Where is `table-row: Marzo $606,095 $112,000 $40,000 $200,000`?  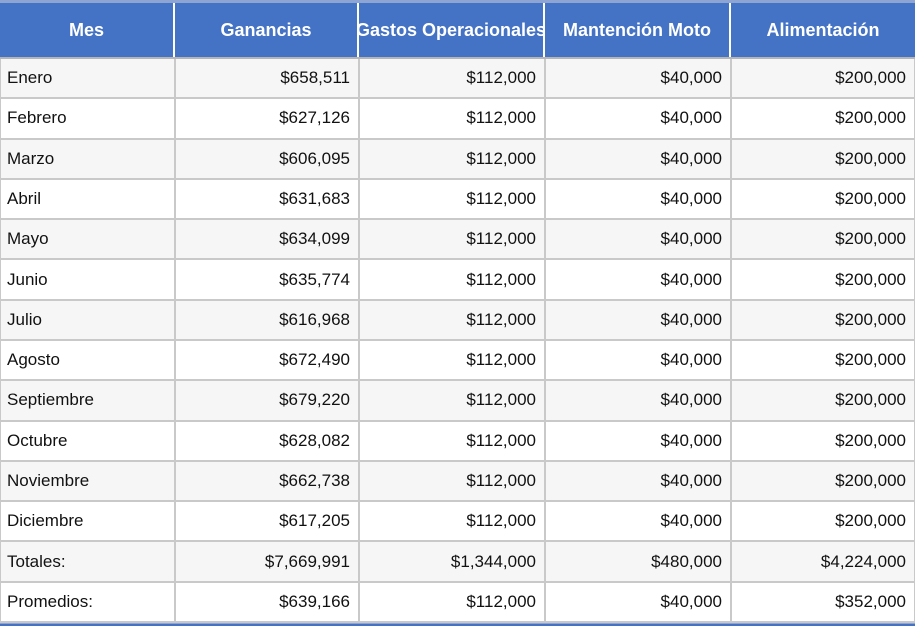 table-row: Marzo $606,095 $112,000 $40,000 $200,000 is located at coordinates (457, 159).